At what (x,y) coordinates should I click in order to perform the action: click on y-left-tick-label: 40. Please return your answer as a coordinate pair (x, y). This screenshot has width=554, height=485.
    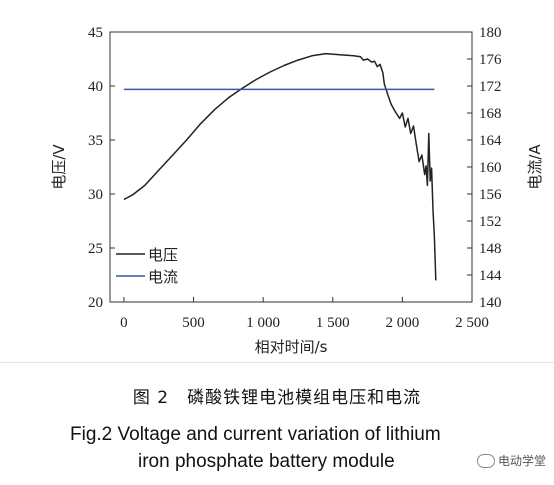
    Looking at the image, I should click on (95, 87).